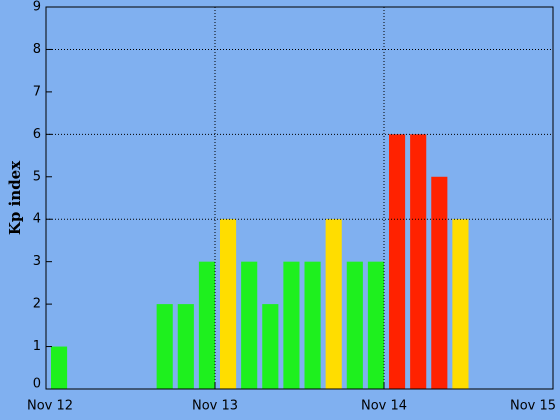  What do you see at coordinates (37, 384) in the screenshot?
I see `y-tick-label: 0` at bounding box center [37, 384].